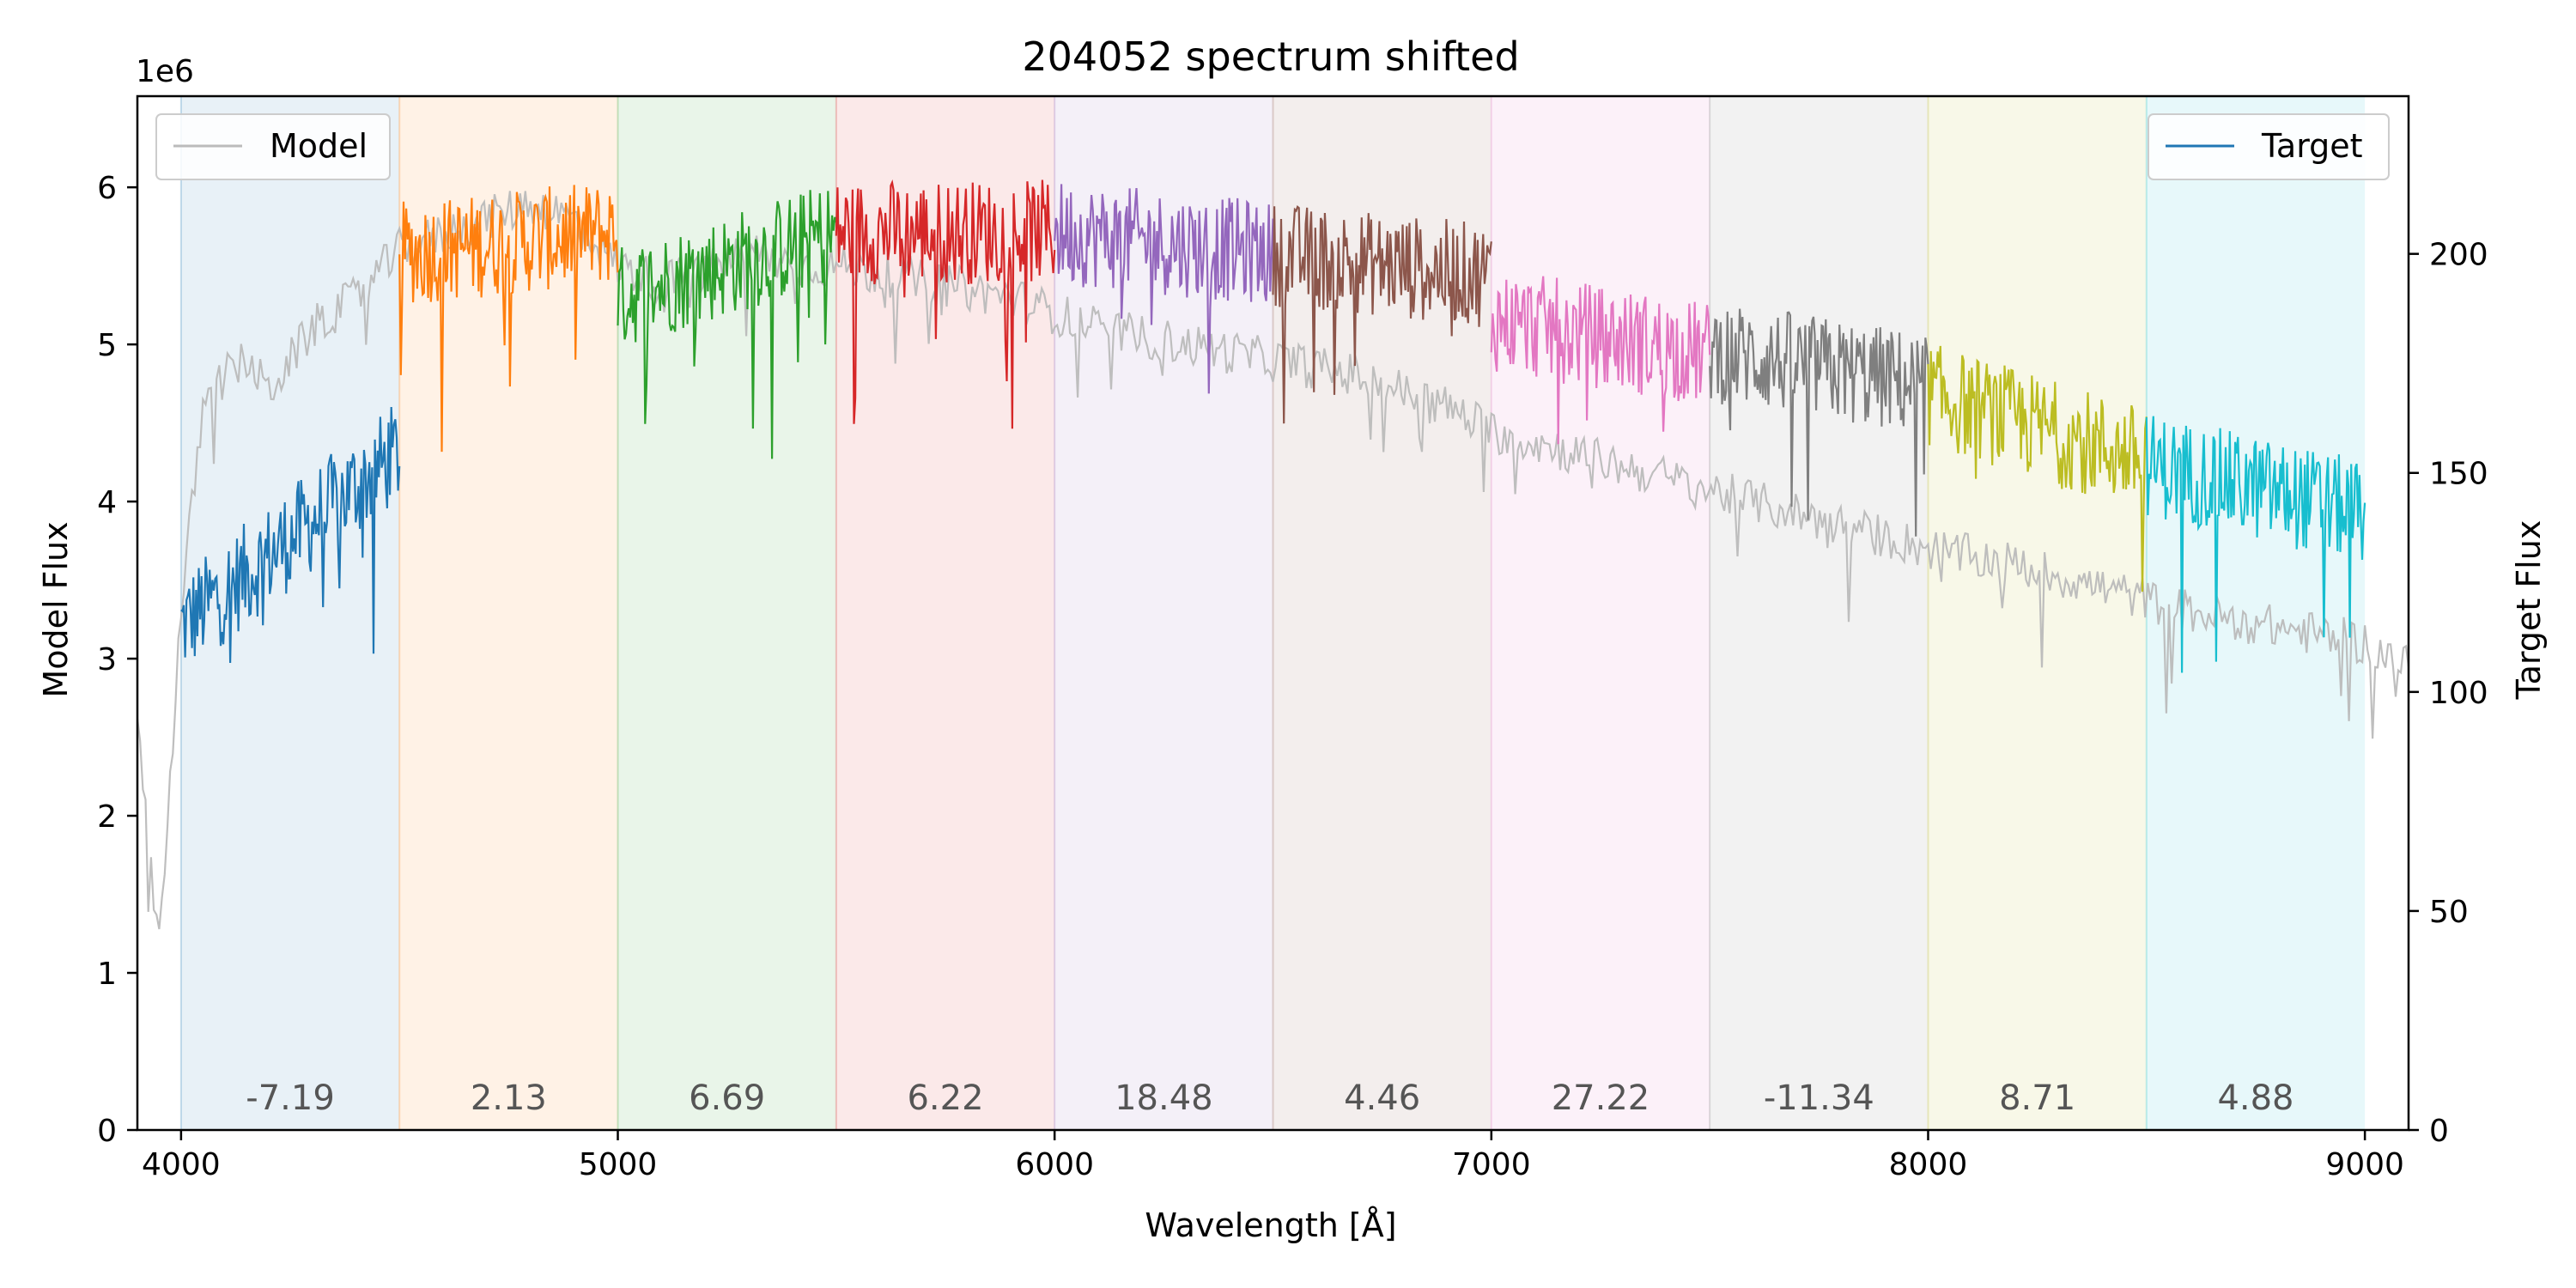 The height and width of the screenshot is (1288, 2576). What do you see at coordinates (2312, 146) in the screenshot?
I see `target-legend-label: Target` at bounding box center [2312, 146].